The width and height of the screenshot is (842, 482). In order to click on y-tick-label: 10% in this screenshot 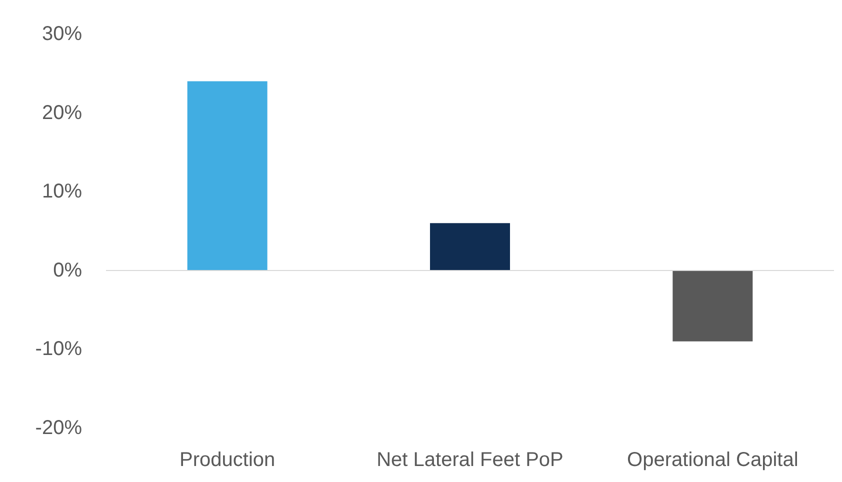, I will do `click(62, 191)`.